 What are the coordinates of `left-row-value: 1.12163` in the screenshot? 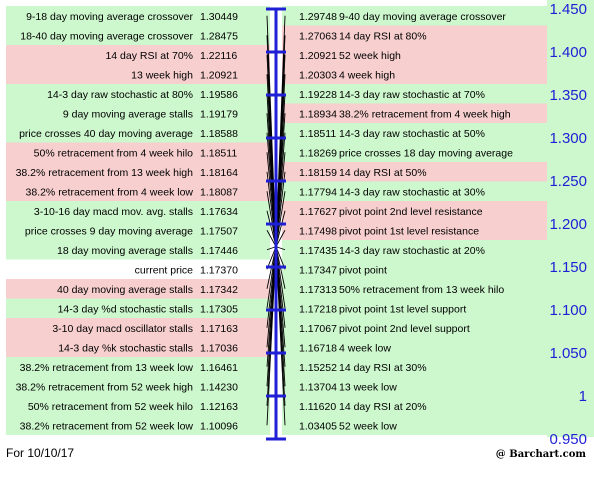 It's located at (219, 407).